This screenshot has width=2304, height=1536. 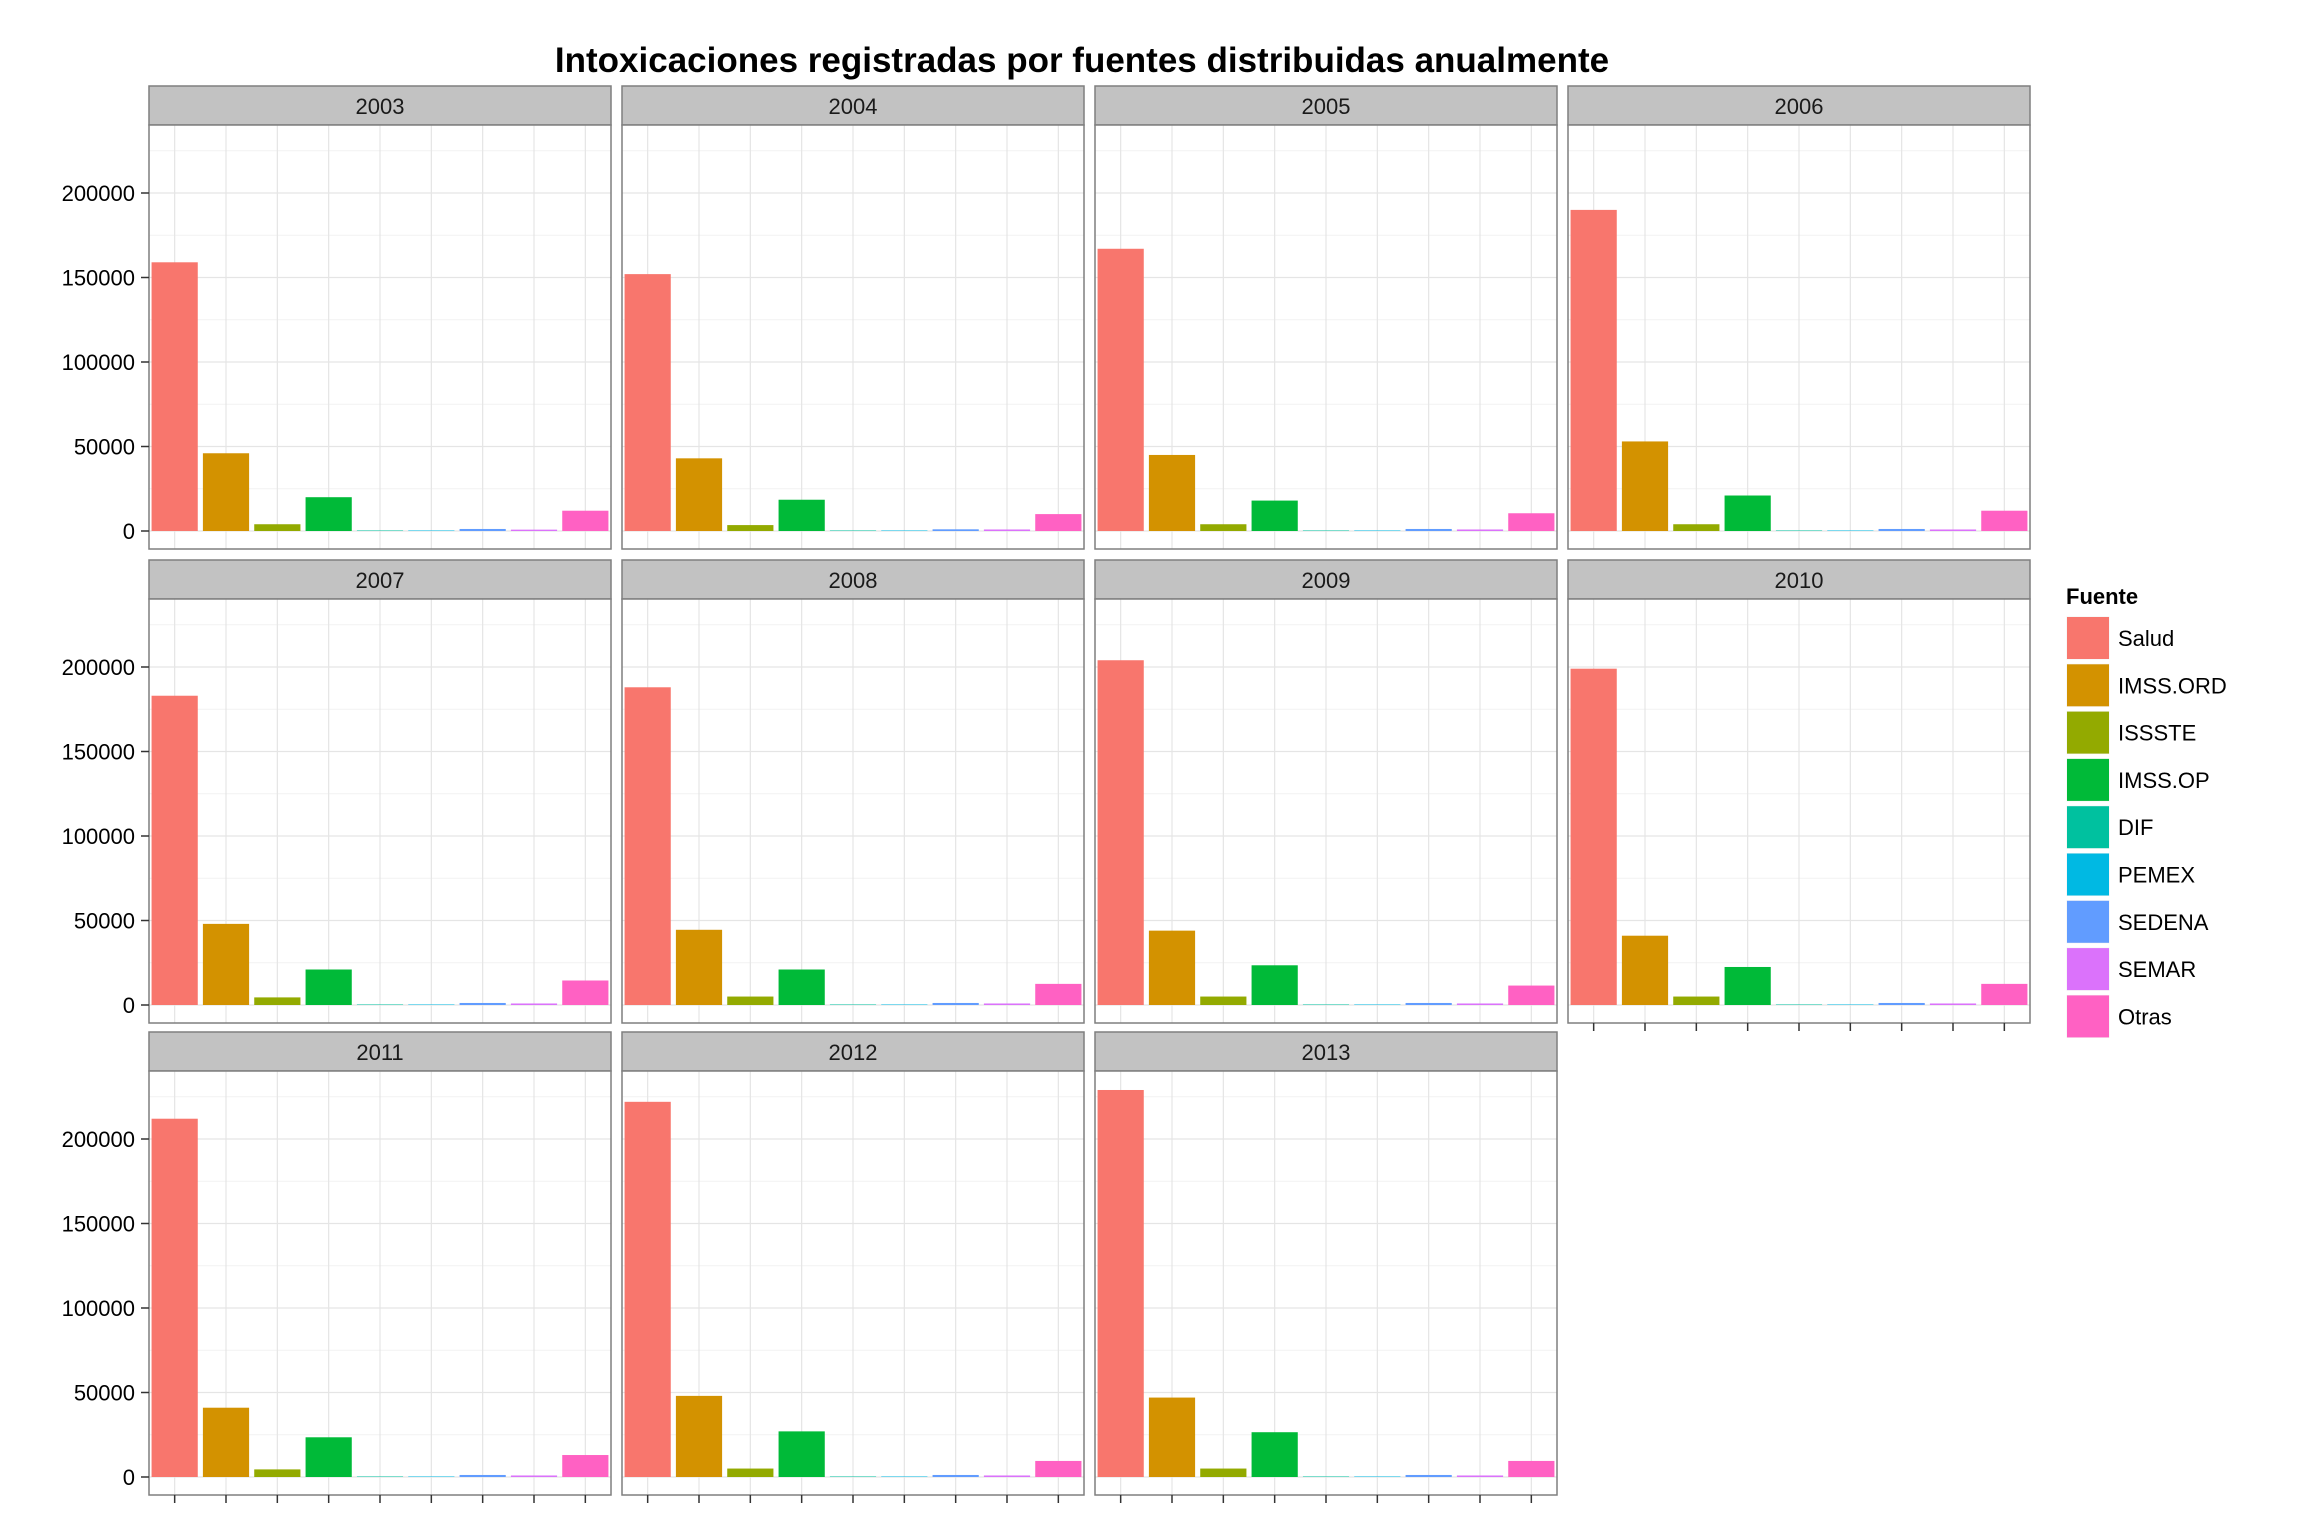 I want to click on bar-2008-IMSS.OP, so click(x=801, y=987).